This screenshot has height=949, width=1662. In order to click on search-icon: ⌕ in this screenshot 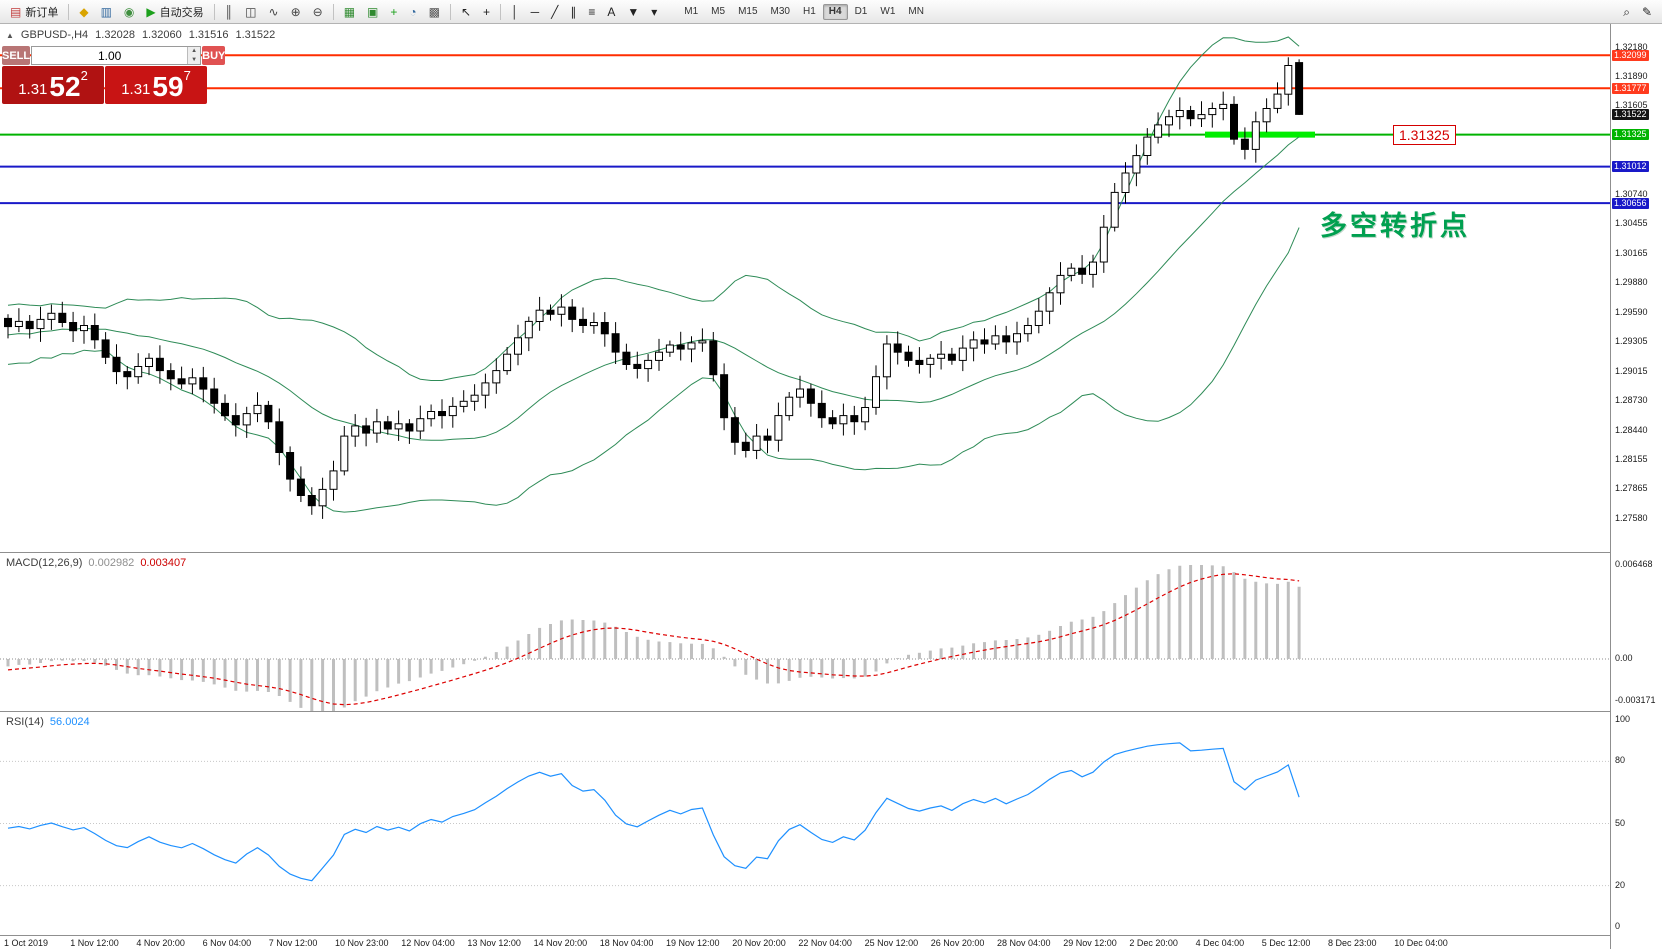, I will do `click(1626, 12)`.